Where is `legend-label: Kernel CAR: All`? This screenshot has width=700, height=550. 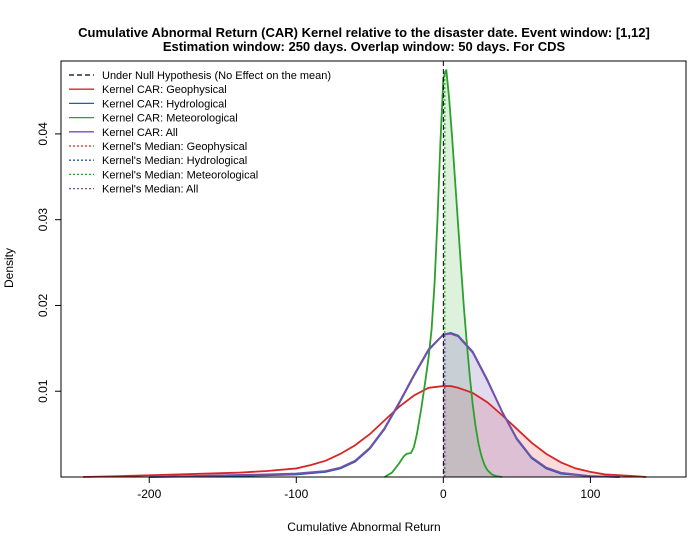
legend-label: Kernel CAR: All is located at coordinates (140, 133).